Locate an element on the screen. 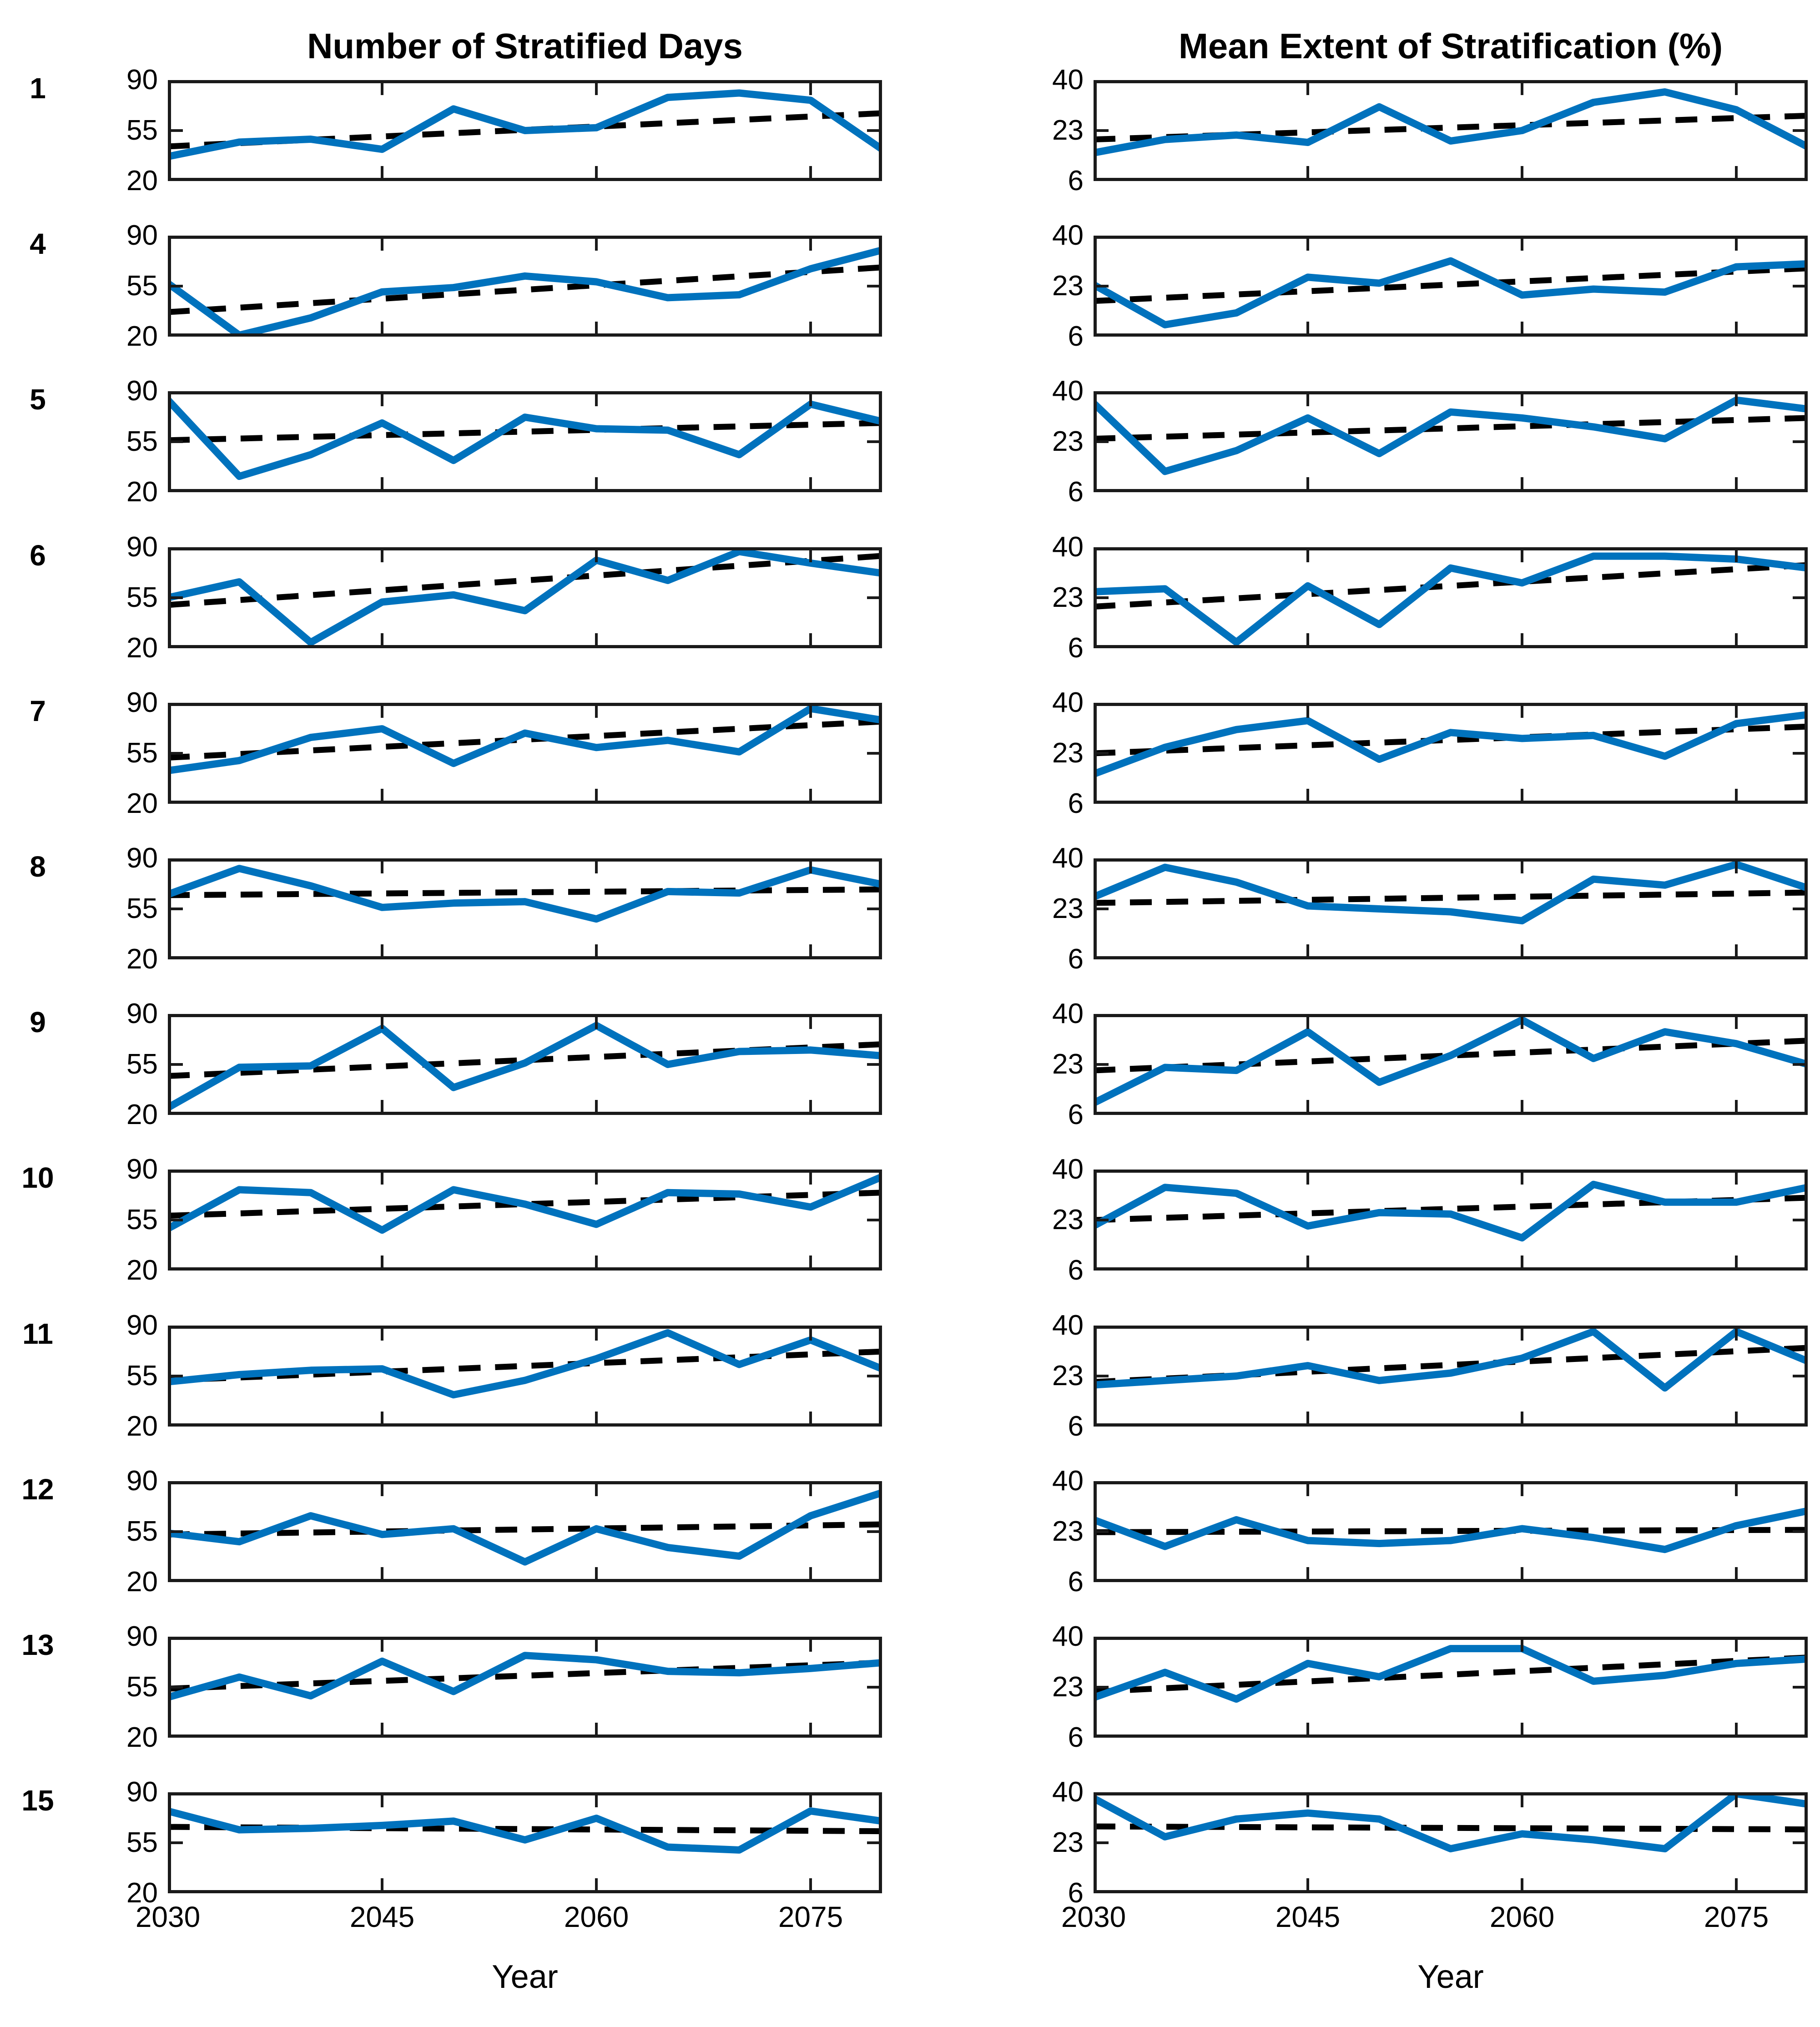  panel-15-left is located at coordinates (525, 1842).